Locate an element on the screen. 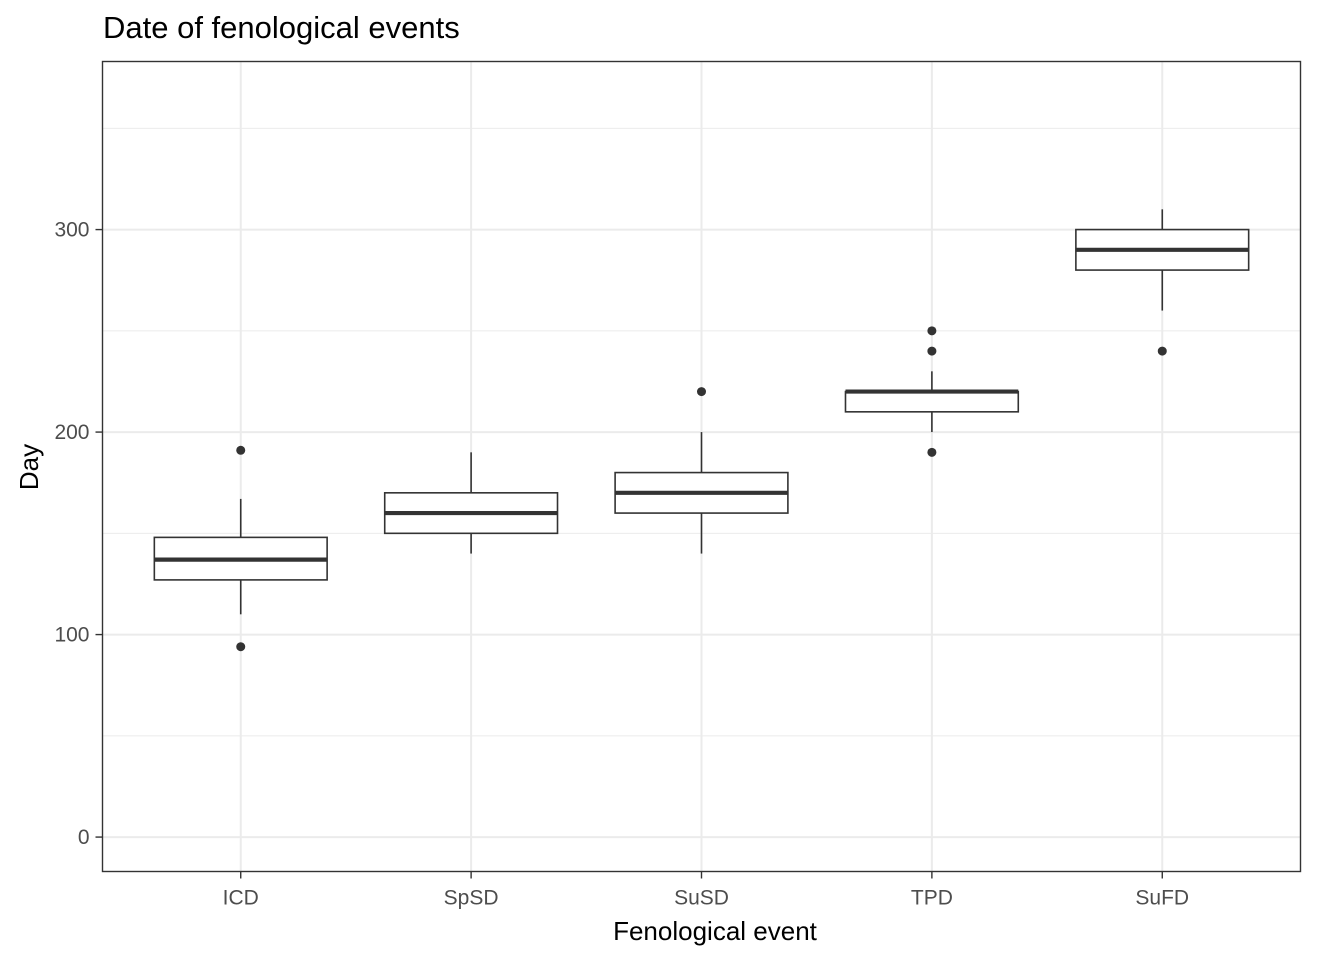  box-icd is located at coordinates (240, 548).